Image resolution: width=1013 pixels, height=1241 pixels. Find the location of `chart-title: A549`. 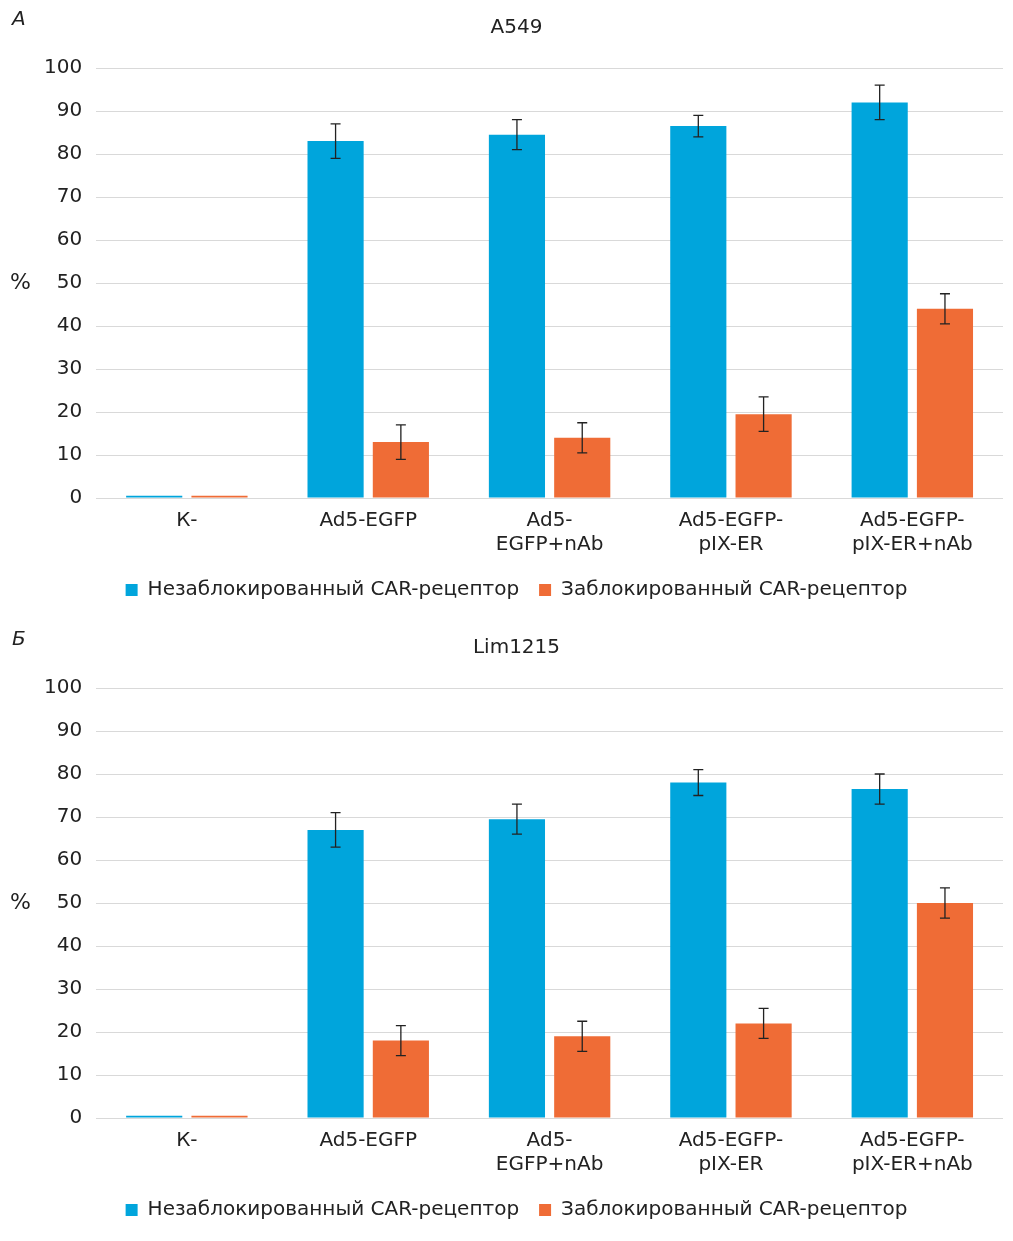

chart-title: A549 is located at coordinates (516, 26).